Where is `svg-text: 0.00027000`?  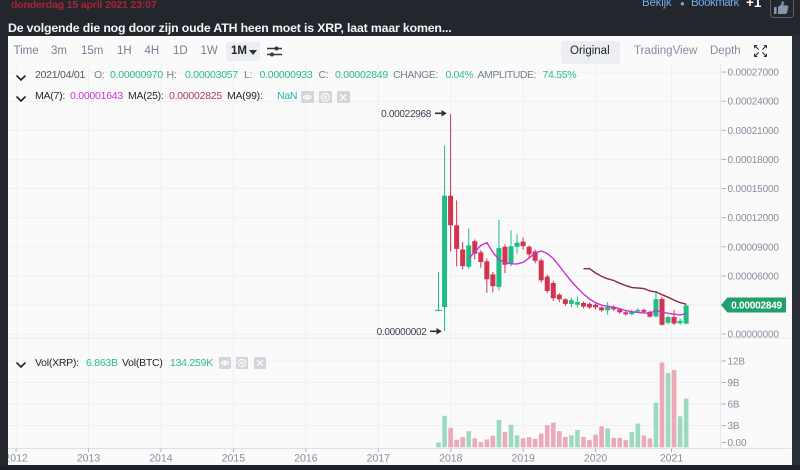
svg-text: 0.00027000 is located at coordinates (754, 73).